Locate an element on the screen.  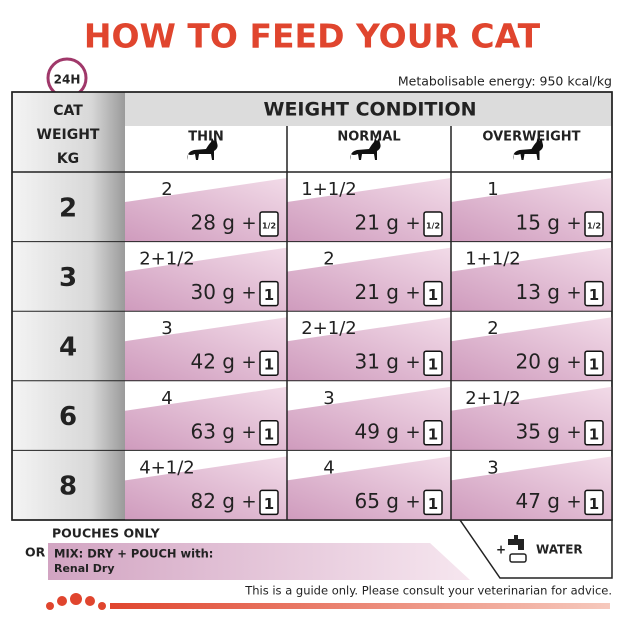
column-title: OVERWEIGHT is located at coordinates (531, 137).